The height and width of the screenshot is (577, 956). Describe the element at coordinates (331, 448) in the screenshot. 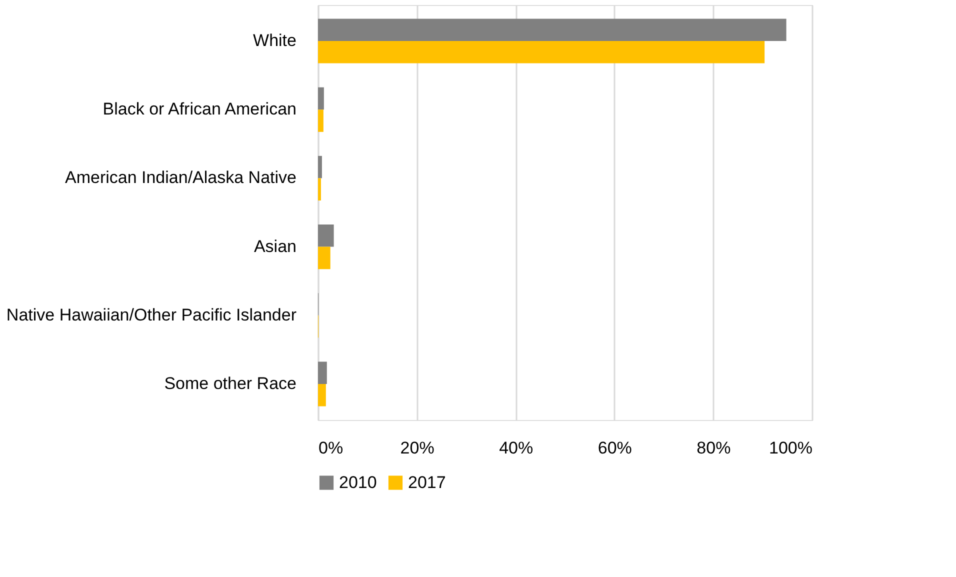

I see `x-tick-label: 0%` at that location.